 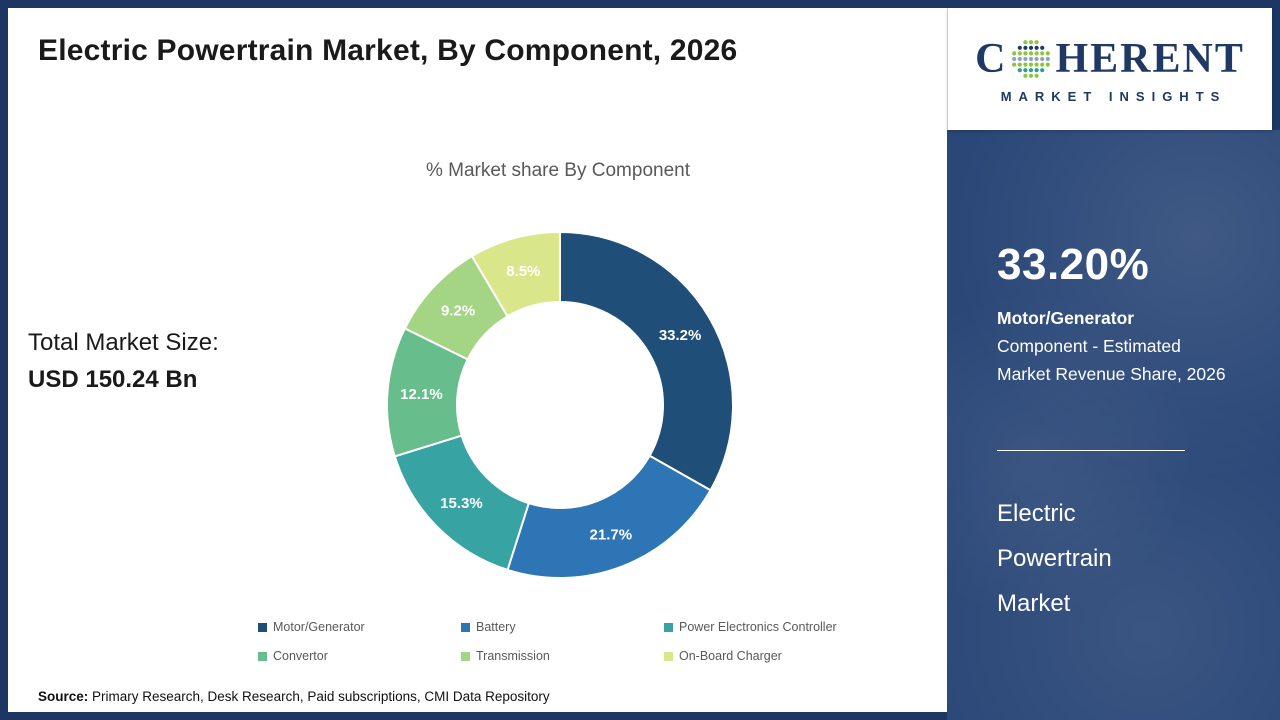 I want to click on highlight-value: 33.20%, so click(x=1073, y=264).